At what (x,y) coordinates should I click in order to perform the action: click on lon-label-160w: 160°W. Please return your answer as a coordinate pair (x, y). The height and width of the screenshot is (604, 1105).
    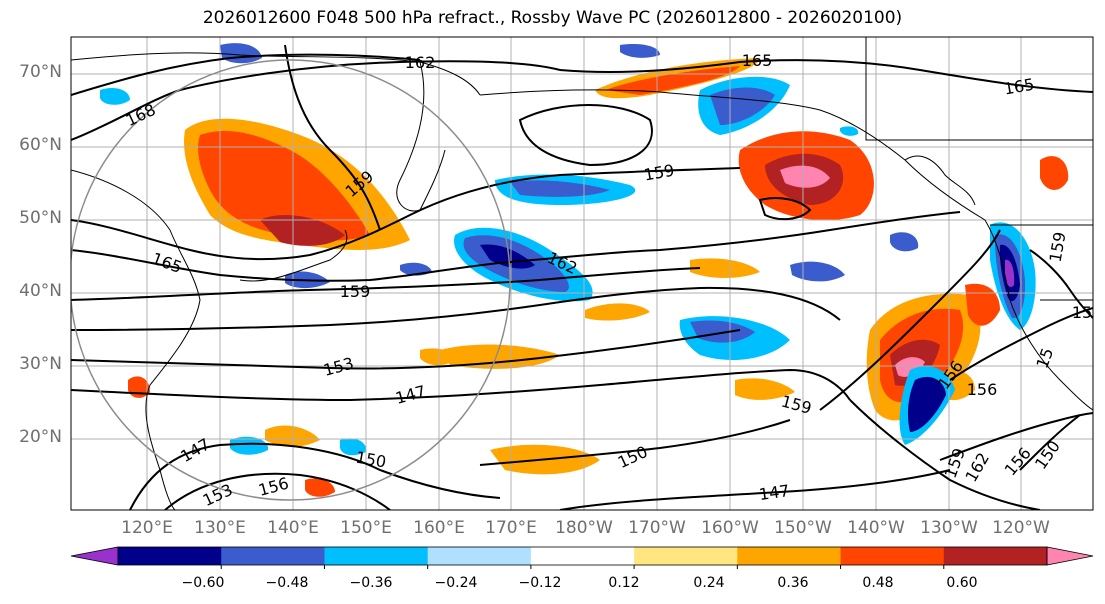
    Looking at the image, I should click on (730, 528).